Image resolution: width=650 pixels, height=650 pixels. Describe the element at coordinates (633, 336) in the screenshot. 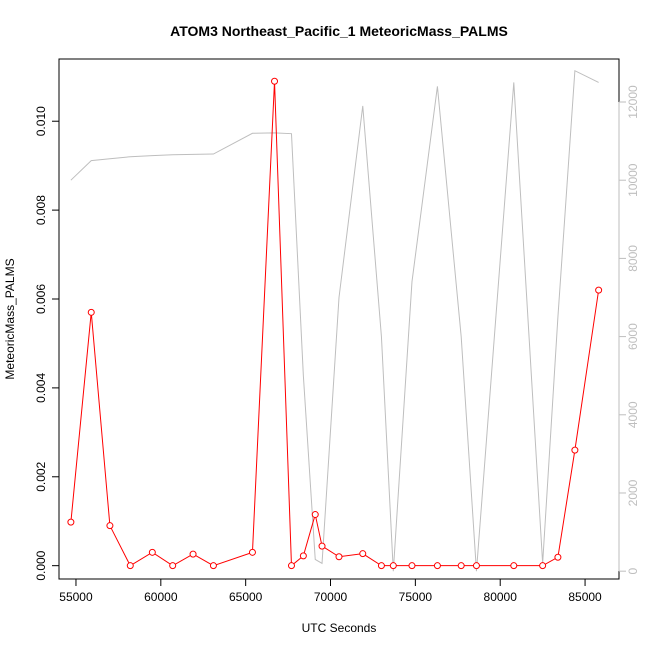

I see `y2-tick-label: 6000` at that location.